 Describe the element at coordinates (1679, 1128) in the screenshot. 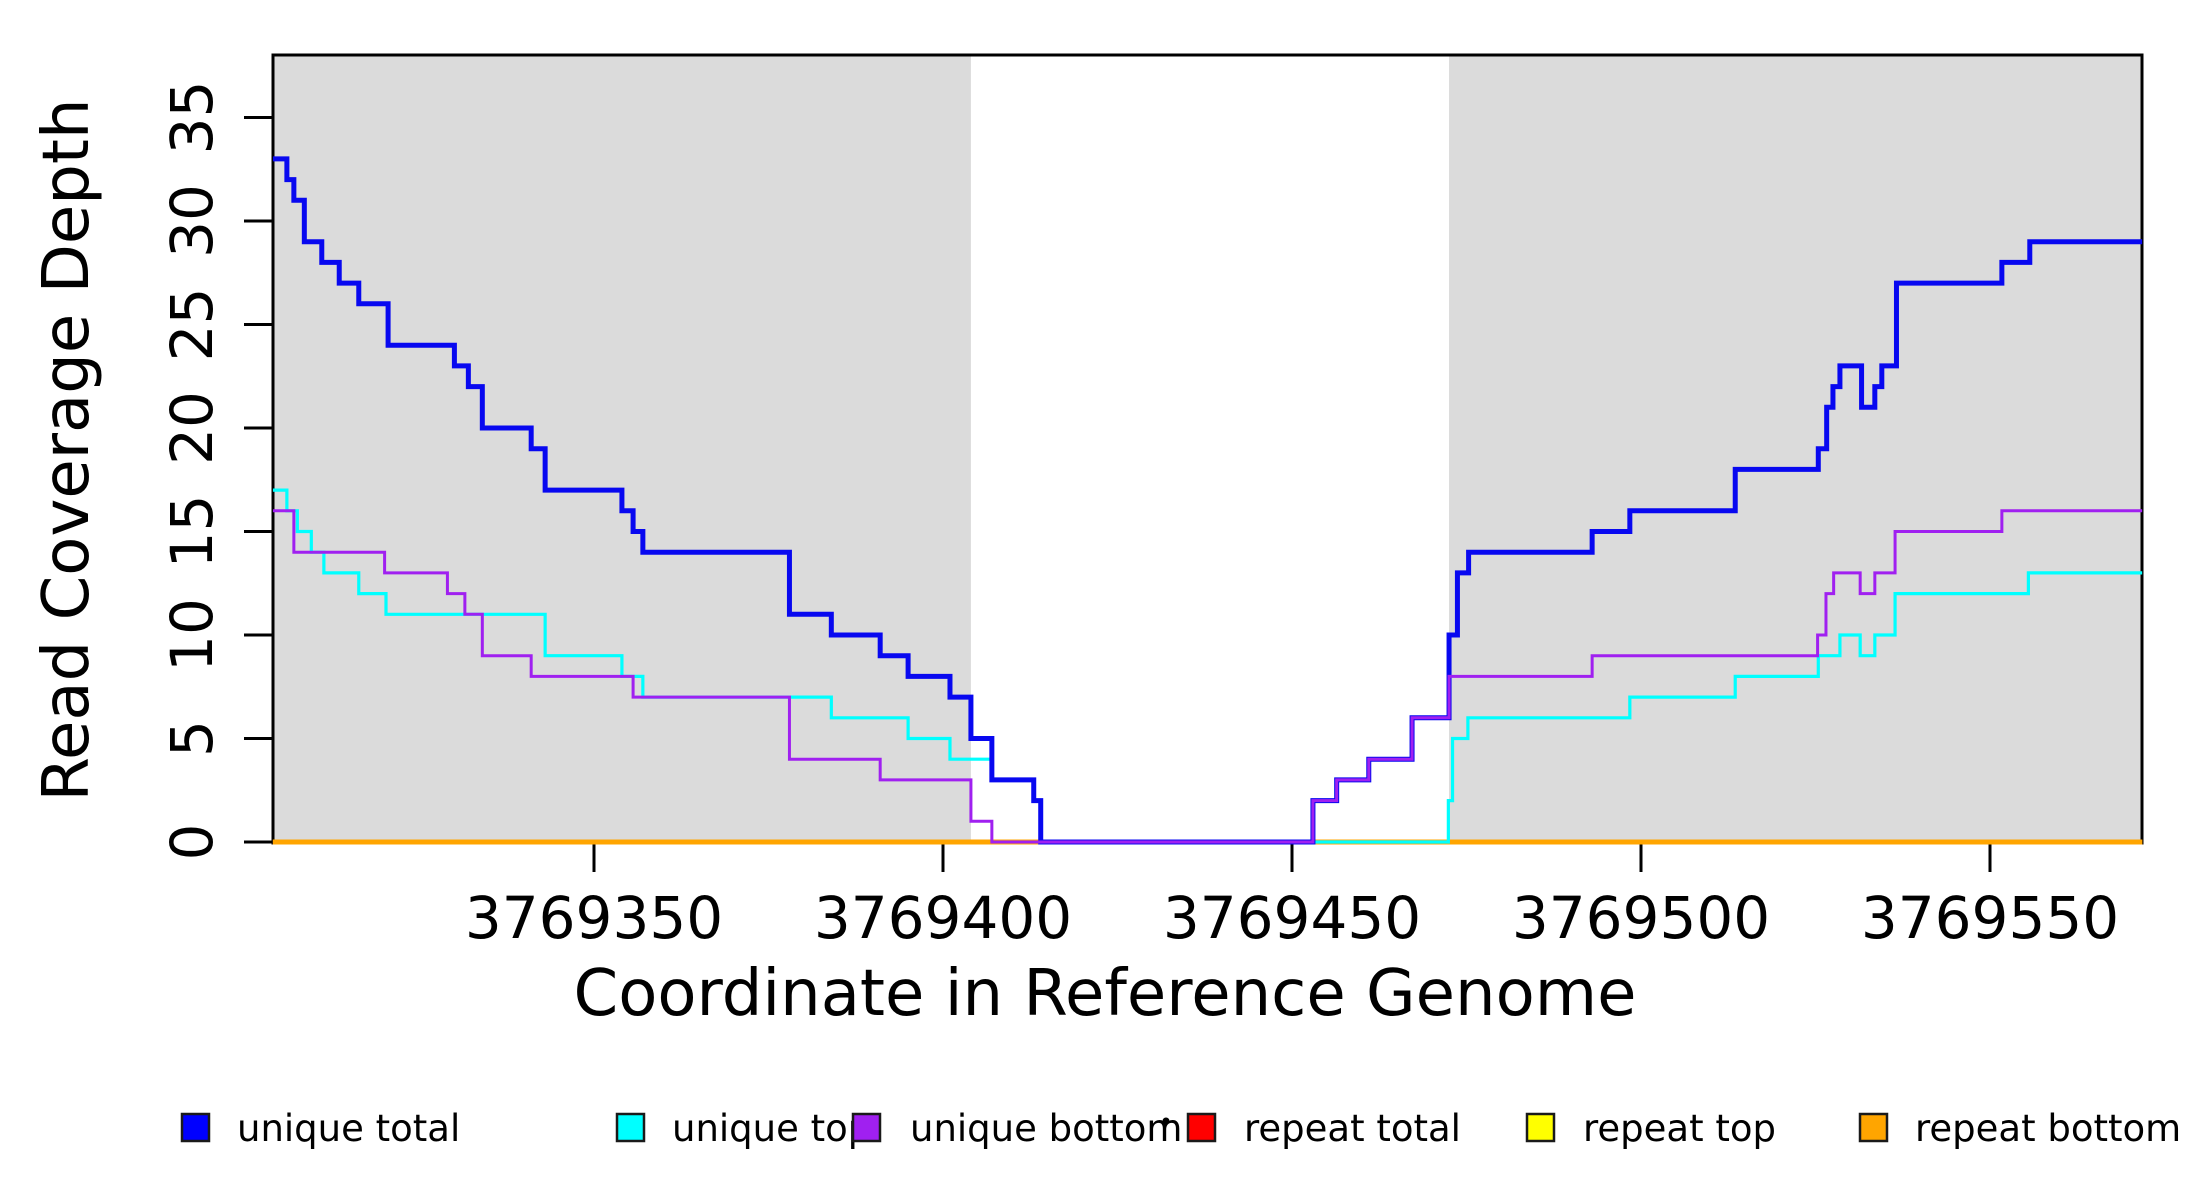

I see `legend-label-repeat-top: repeat top` at that location.